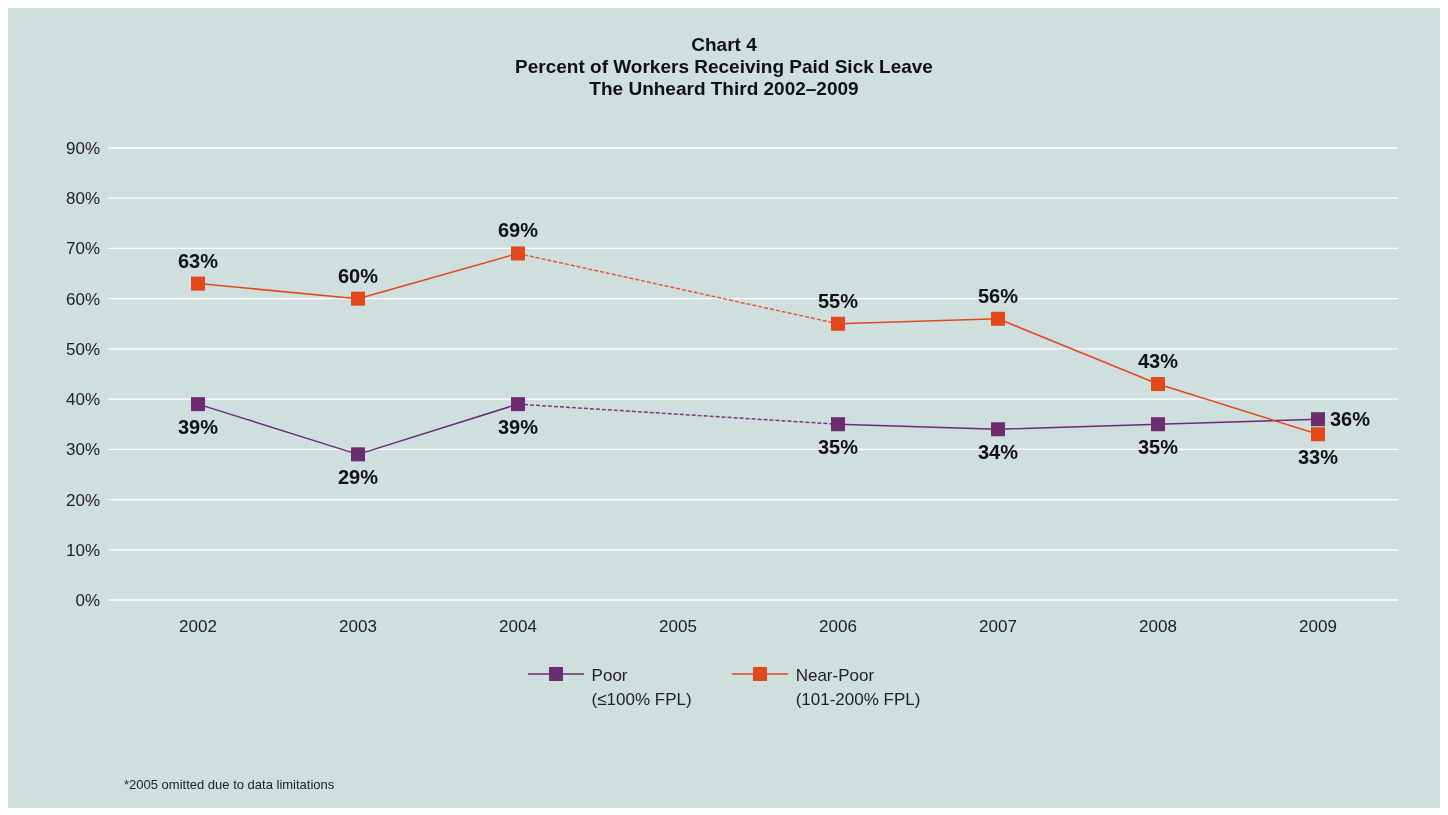 Image resolution: width=1448 pixels, height=815 pixels. What do you see at coordinates (858, 688) in the screenshot?
I see `legend-label: Near-Poor (101-200% FPL)` at bounding box center [858, 688].